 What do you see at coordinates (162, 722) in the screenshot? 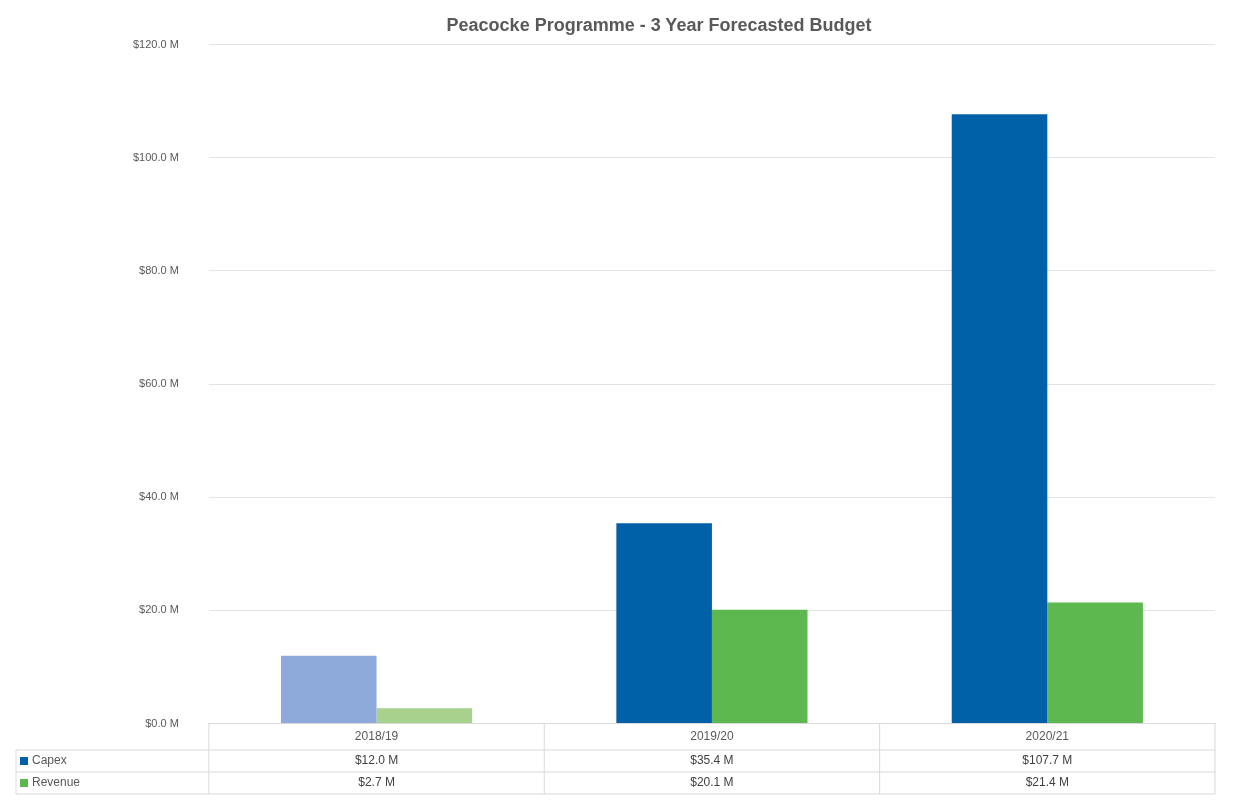
I see `y-tick-label: $0.0 M` at bounding box center [162, 722].